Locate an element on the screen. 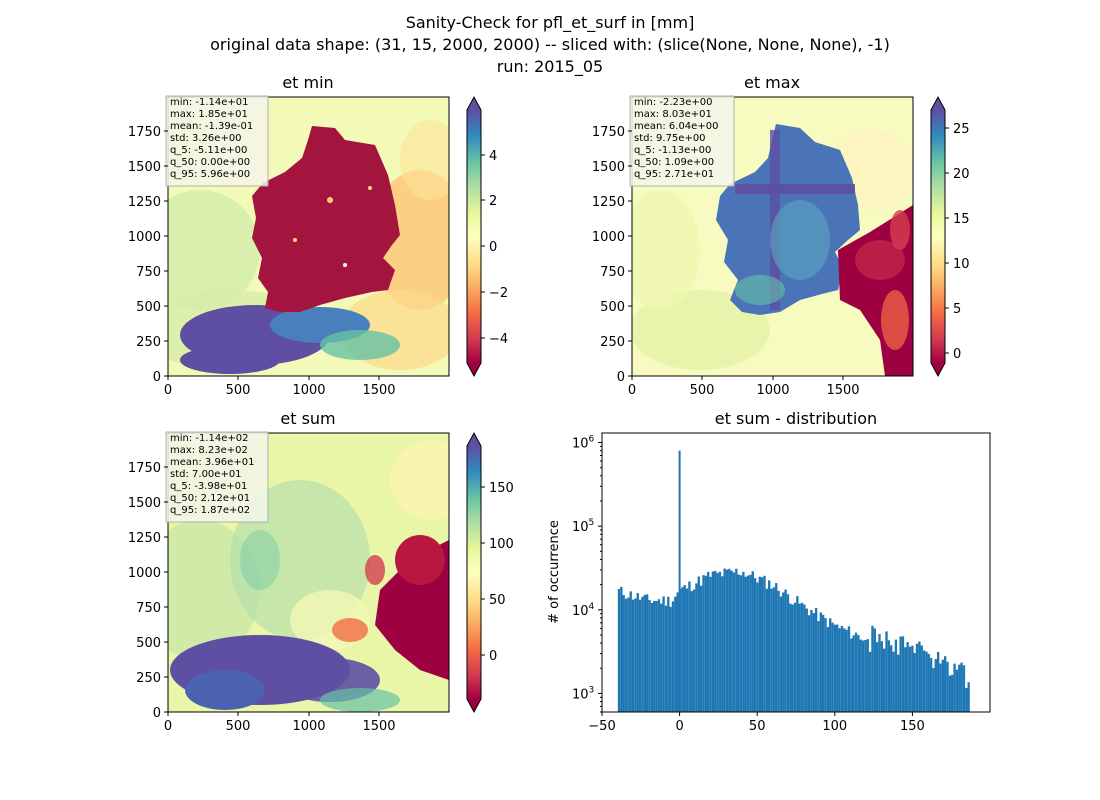  distribution-bars is located at coordinates (793, 581).